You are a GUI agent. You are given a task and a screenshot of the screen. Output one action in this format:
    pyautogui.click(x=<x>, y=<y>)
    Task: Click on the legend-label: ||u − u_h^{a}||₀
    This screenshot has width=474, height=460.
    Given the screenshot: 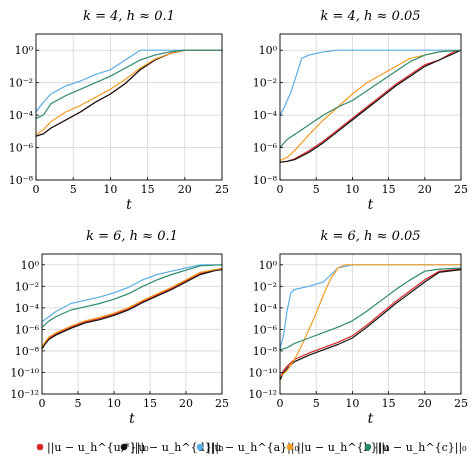 What is the action you would take?
    pyautogui.click(x=253, y=448)
    